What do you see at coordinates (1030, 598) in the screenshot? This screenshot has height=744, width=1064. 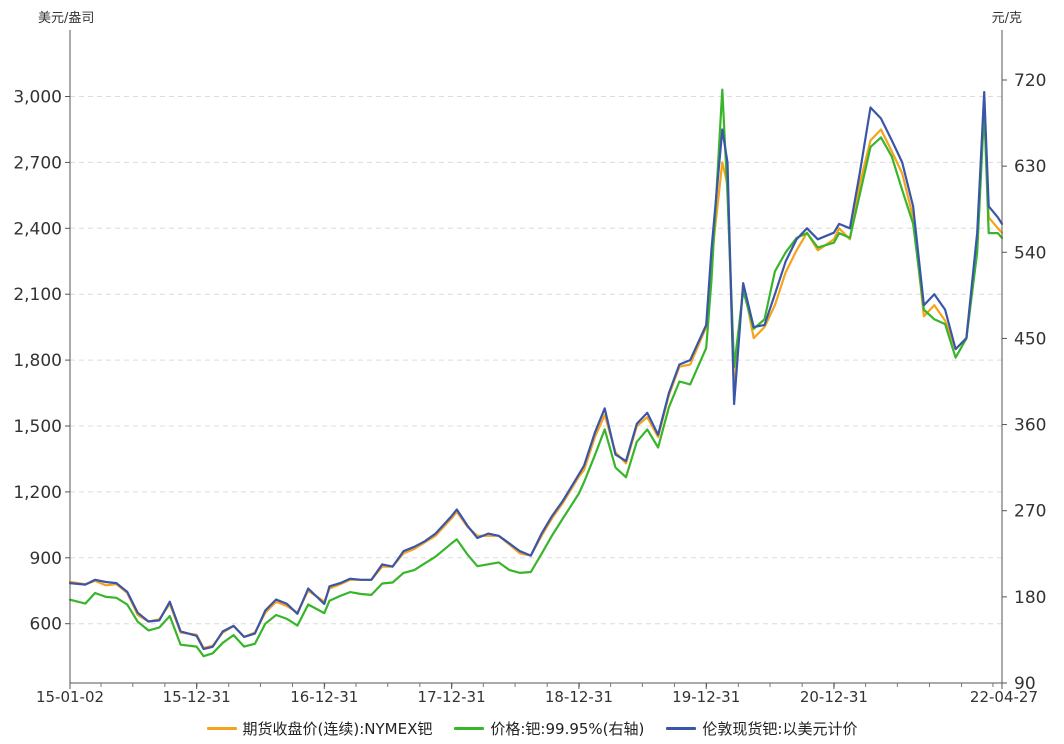 I see `right-axis-tick-label: 180` at bounding box center [1030, 598].